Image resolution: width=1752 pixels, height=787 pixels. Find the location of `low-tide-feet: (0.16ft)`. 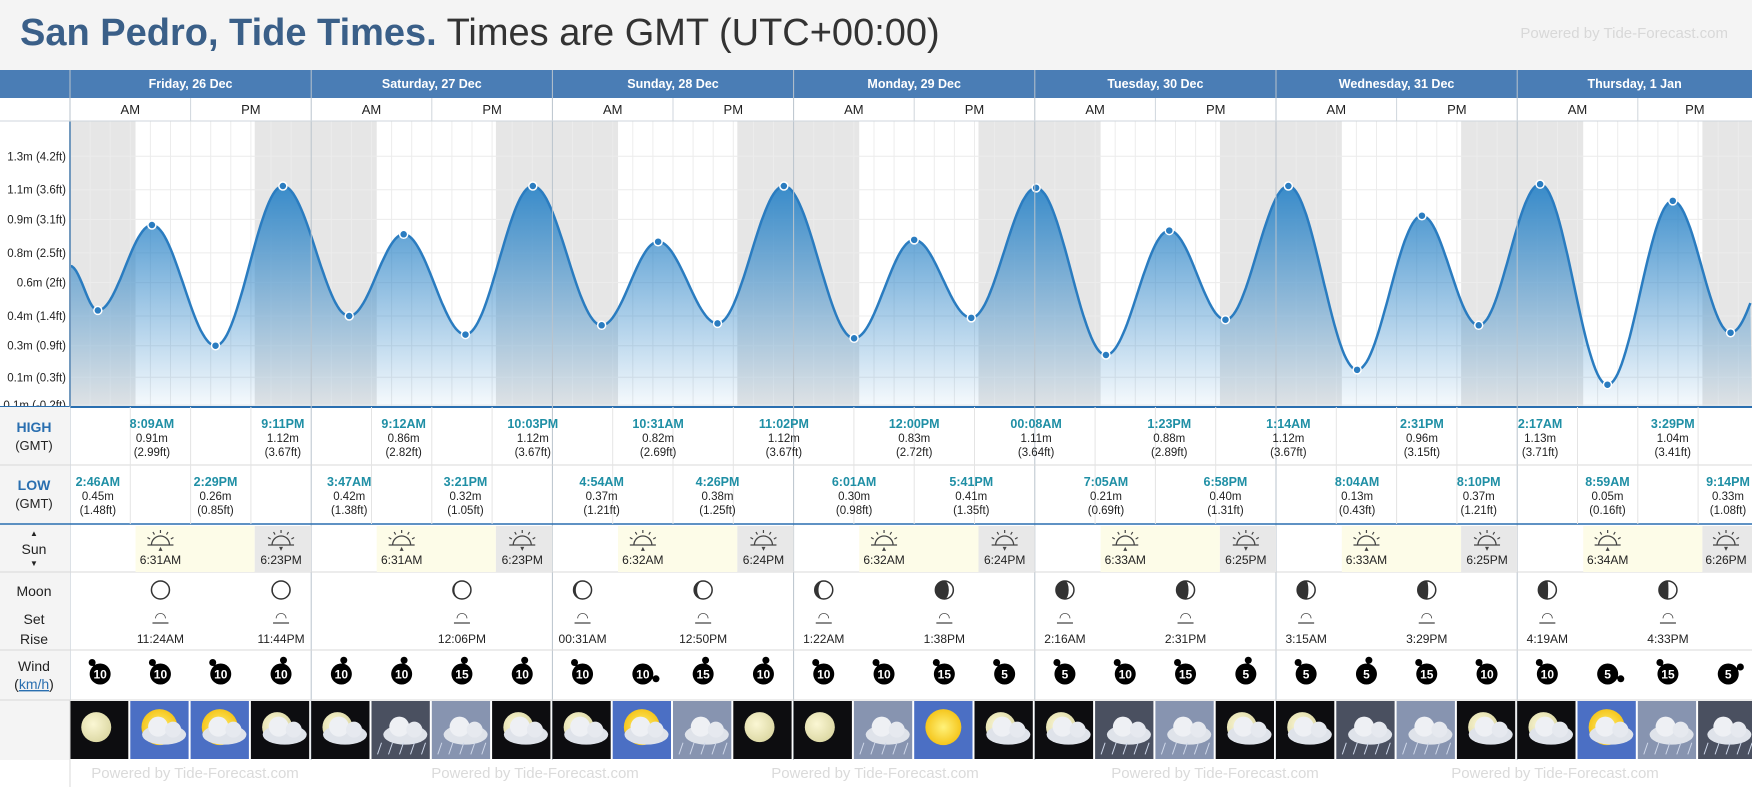

low-tide-feet: (0.16ft) is located at coordinates (1607, 511).